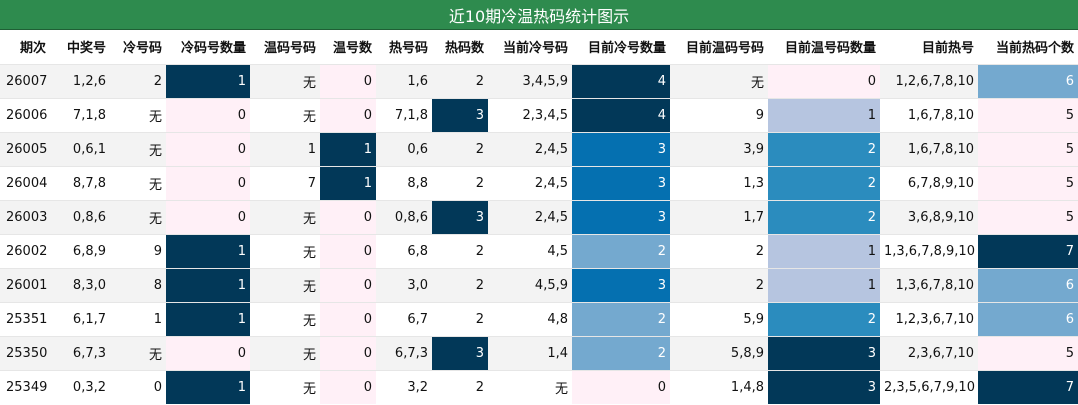  Describe the element at coordinates (719, 182) in the screenshot. I see `table-cell: 1,3` at that location.